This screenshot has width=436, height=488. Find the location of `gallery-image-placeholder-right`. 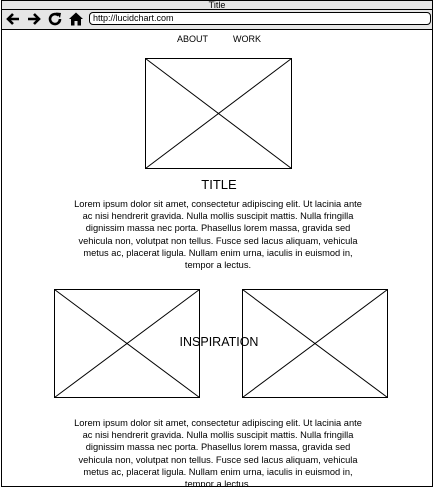

gallery-image-placeholder-right is located at coordinates (315, 343).